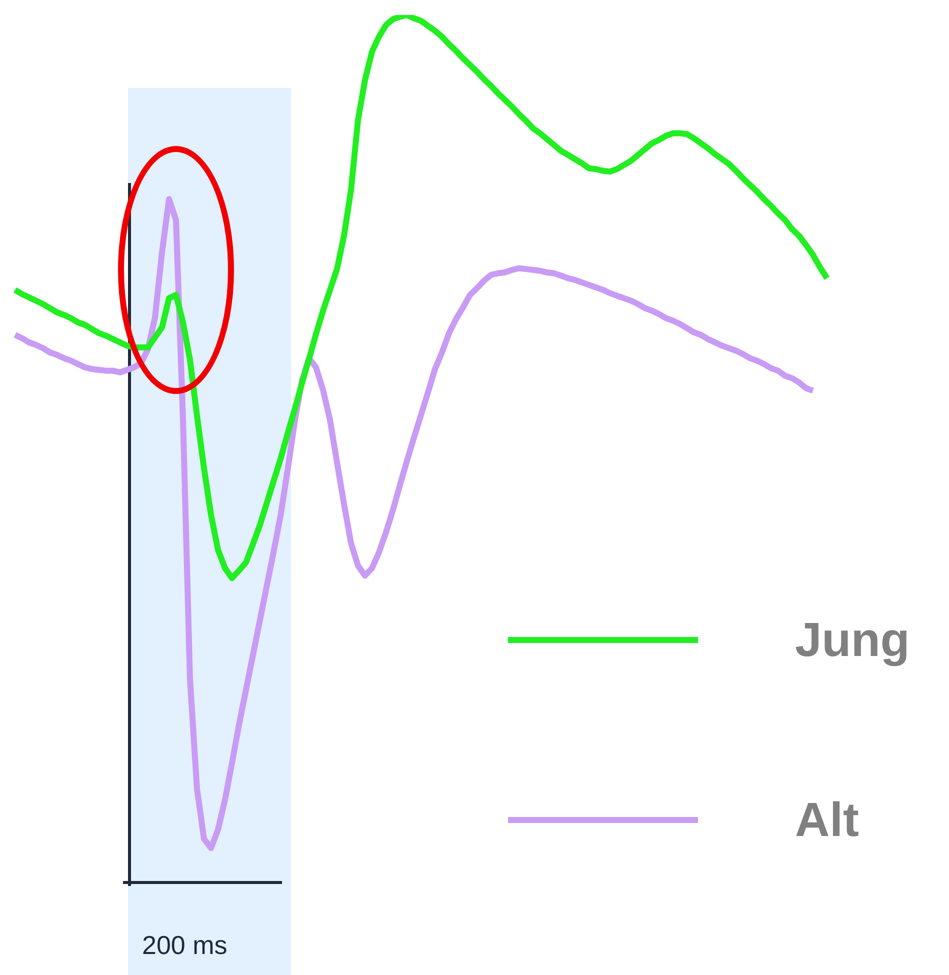  I want to click on text: 200 ms, so click(185, 945).